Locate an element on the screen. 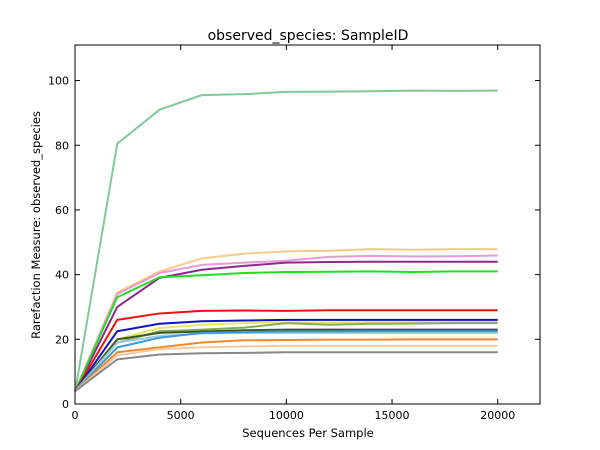  chart-title: observed_species: SampleID is located at coordinates (308, 36).